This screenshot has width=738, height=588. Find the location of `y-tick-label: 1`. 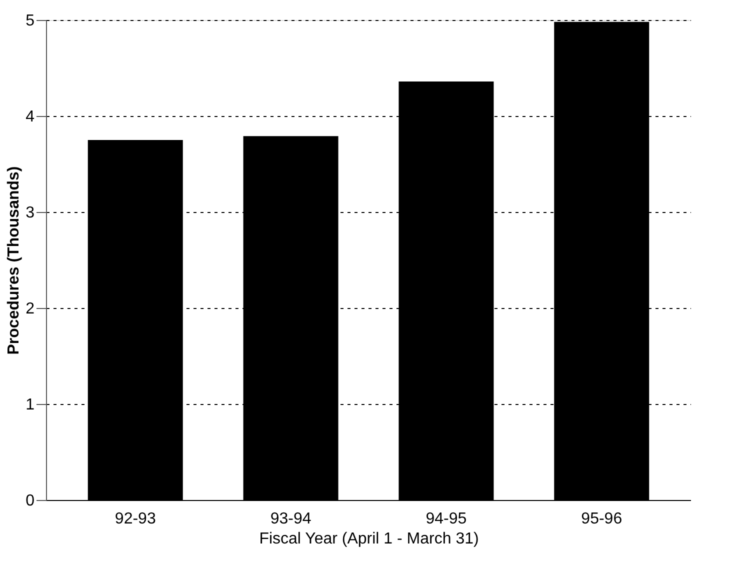

y-tick-label: 1 is located at coordinates (30, 405).